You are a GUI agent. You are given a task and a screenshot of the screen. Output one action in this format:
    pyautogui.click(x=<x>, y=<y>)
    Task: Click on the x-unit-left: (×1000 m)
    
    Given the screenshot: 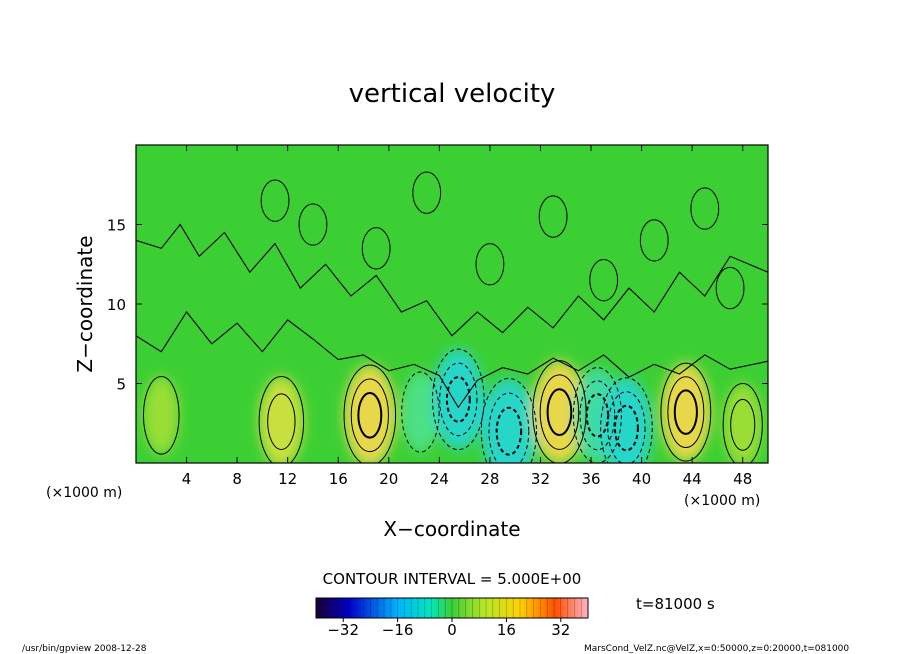 What is the action you would take?
    pyautogui.click(x=84, y=493)
    